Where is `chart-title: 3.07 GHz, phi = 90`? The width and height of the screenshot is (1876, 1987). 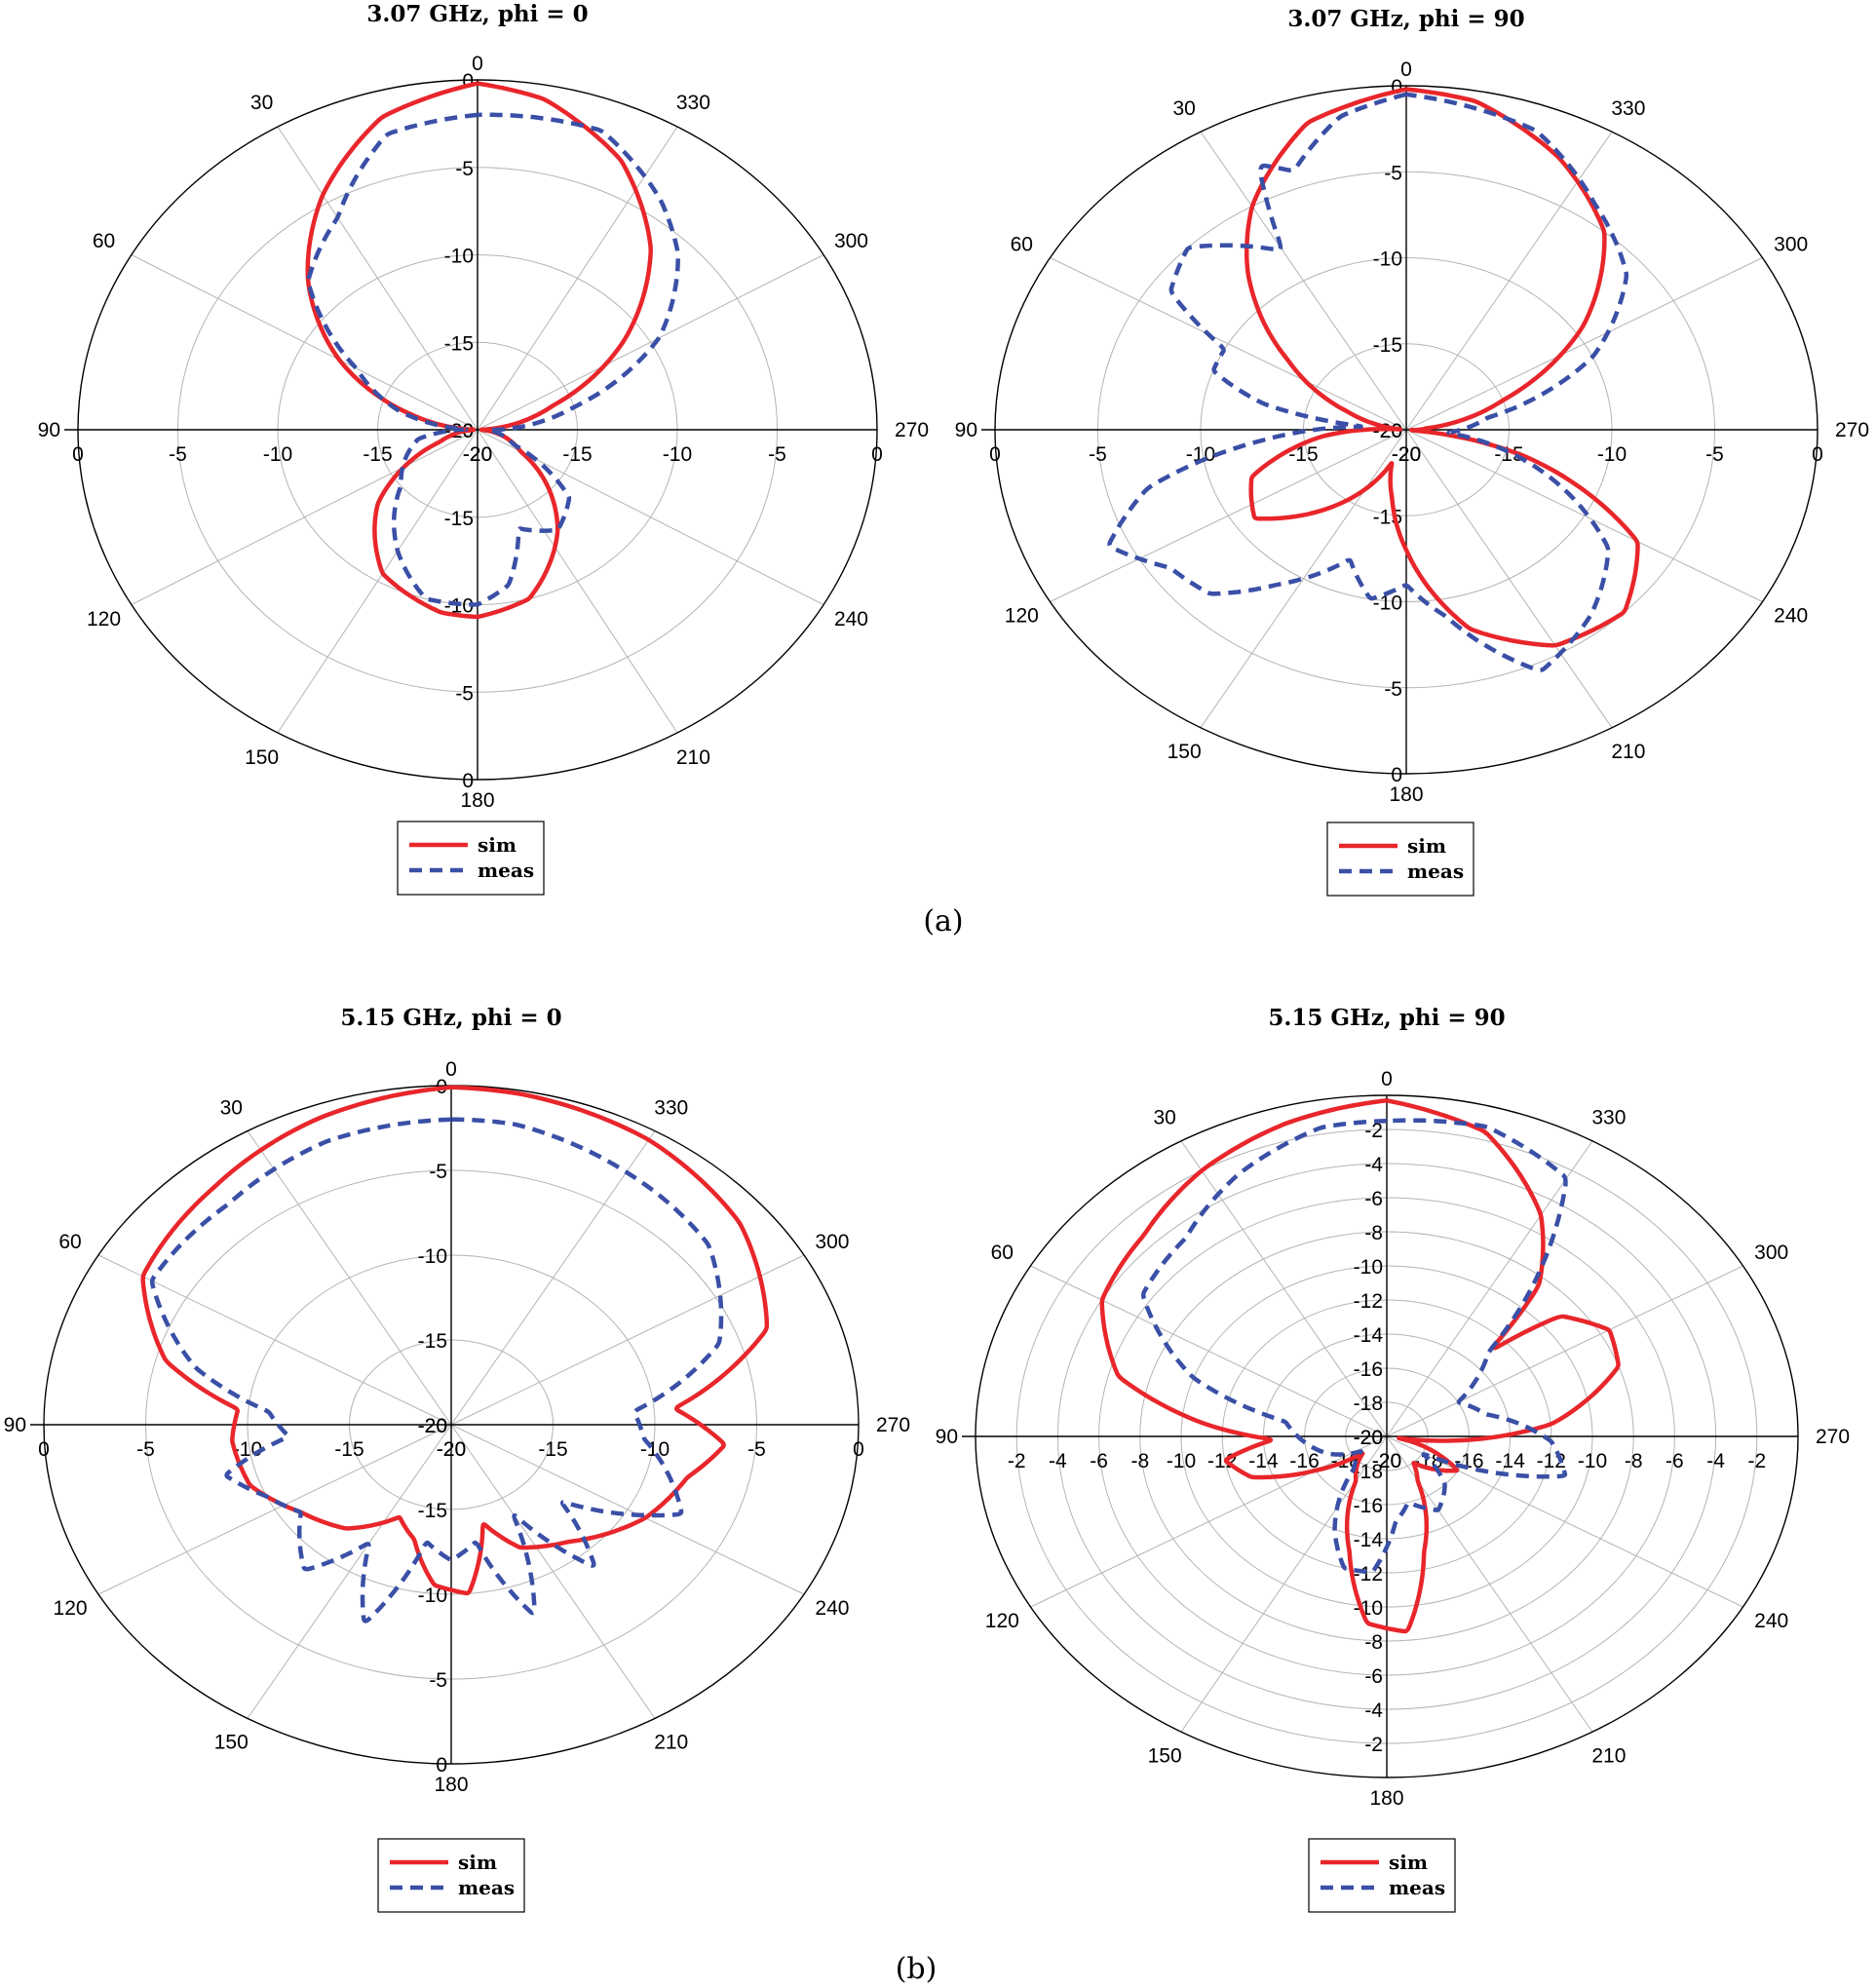
chart-title: 3.07 GHz, phi = 90 is located at coordinates (1405, 19).